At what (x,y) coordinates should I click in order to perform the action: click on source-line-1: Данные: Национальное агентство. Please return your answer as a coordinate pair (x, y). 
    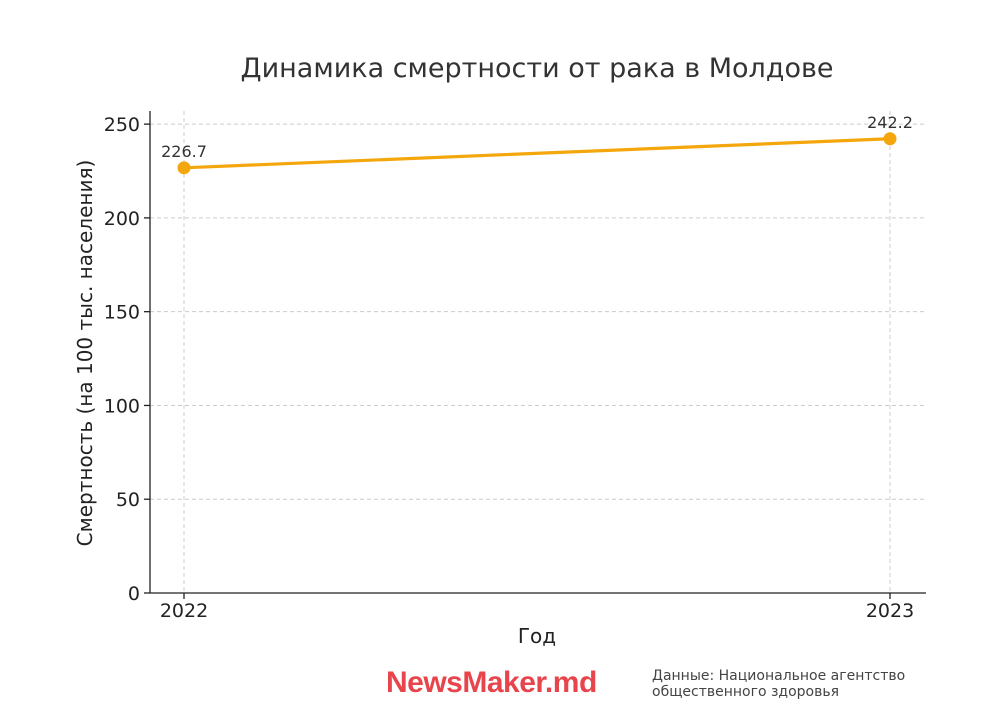
    Looking at the image, I should click on (779, 676).